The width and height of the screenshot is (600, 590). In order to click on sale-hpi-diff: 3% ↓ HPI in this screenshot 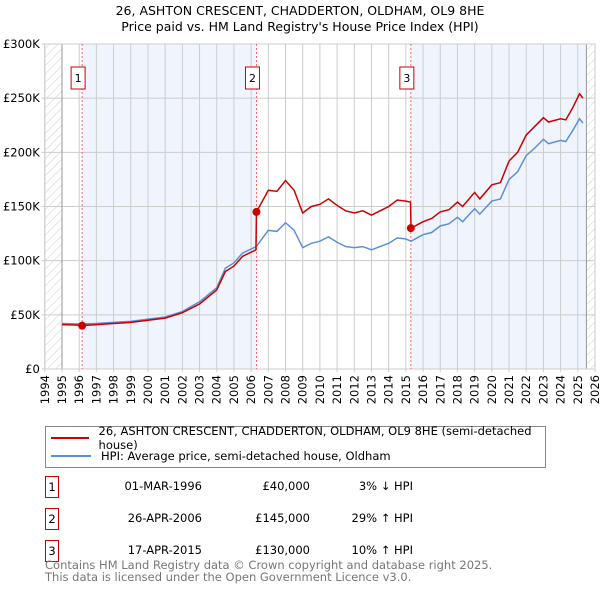, I will do `click(385, 486)`.